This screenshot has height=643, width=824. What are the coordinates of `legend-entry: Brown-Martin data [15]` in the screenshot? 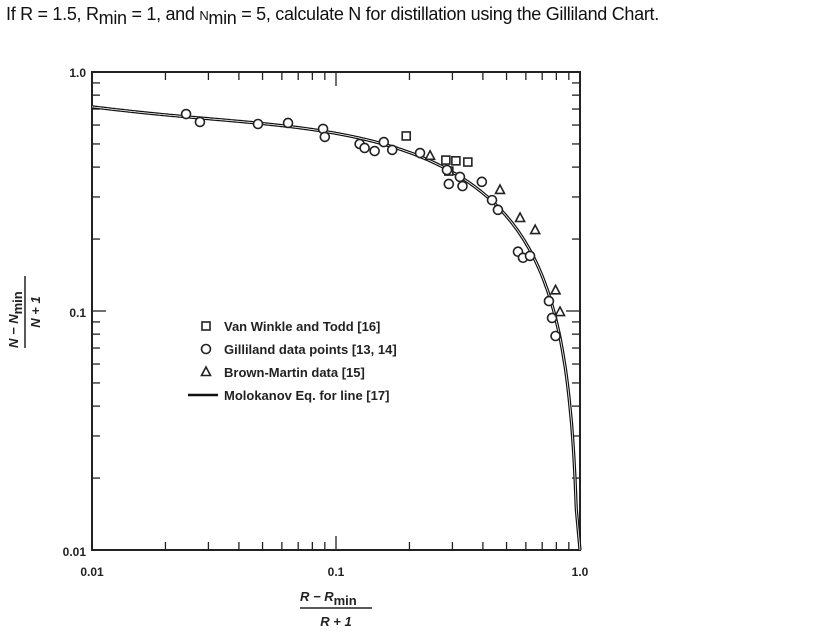 It's located at (294, 372).